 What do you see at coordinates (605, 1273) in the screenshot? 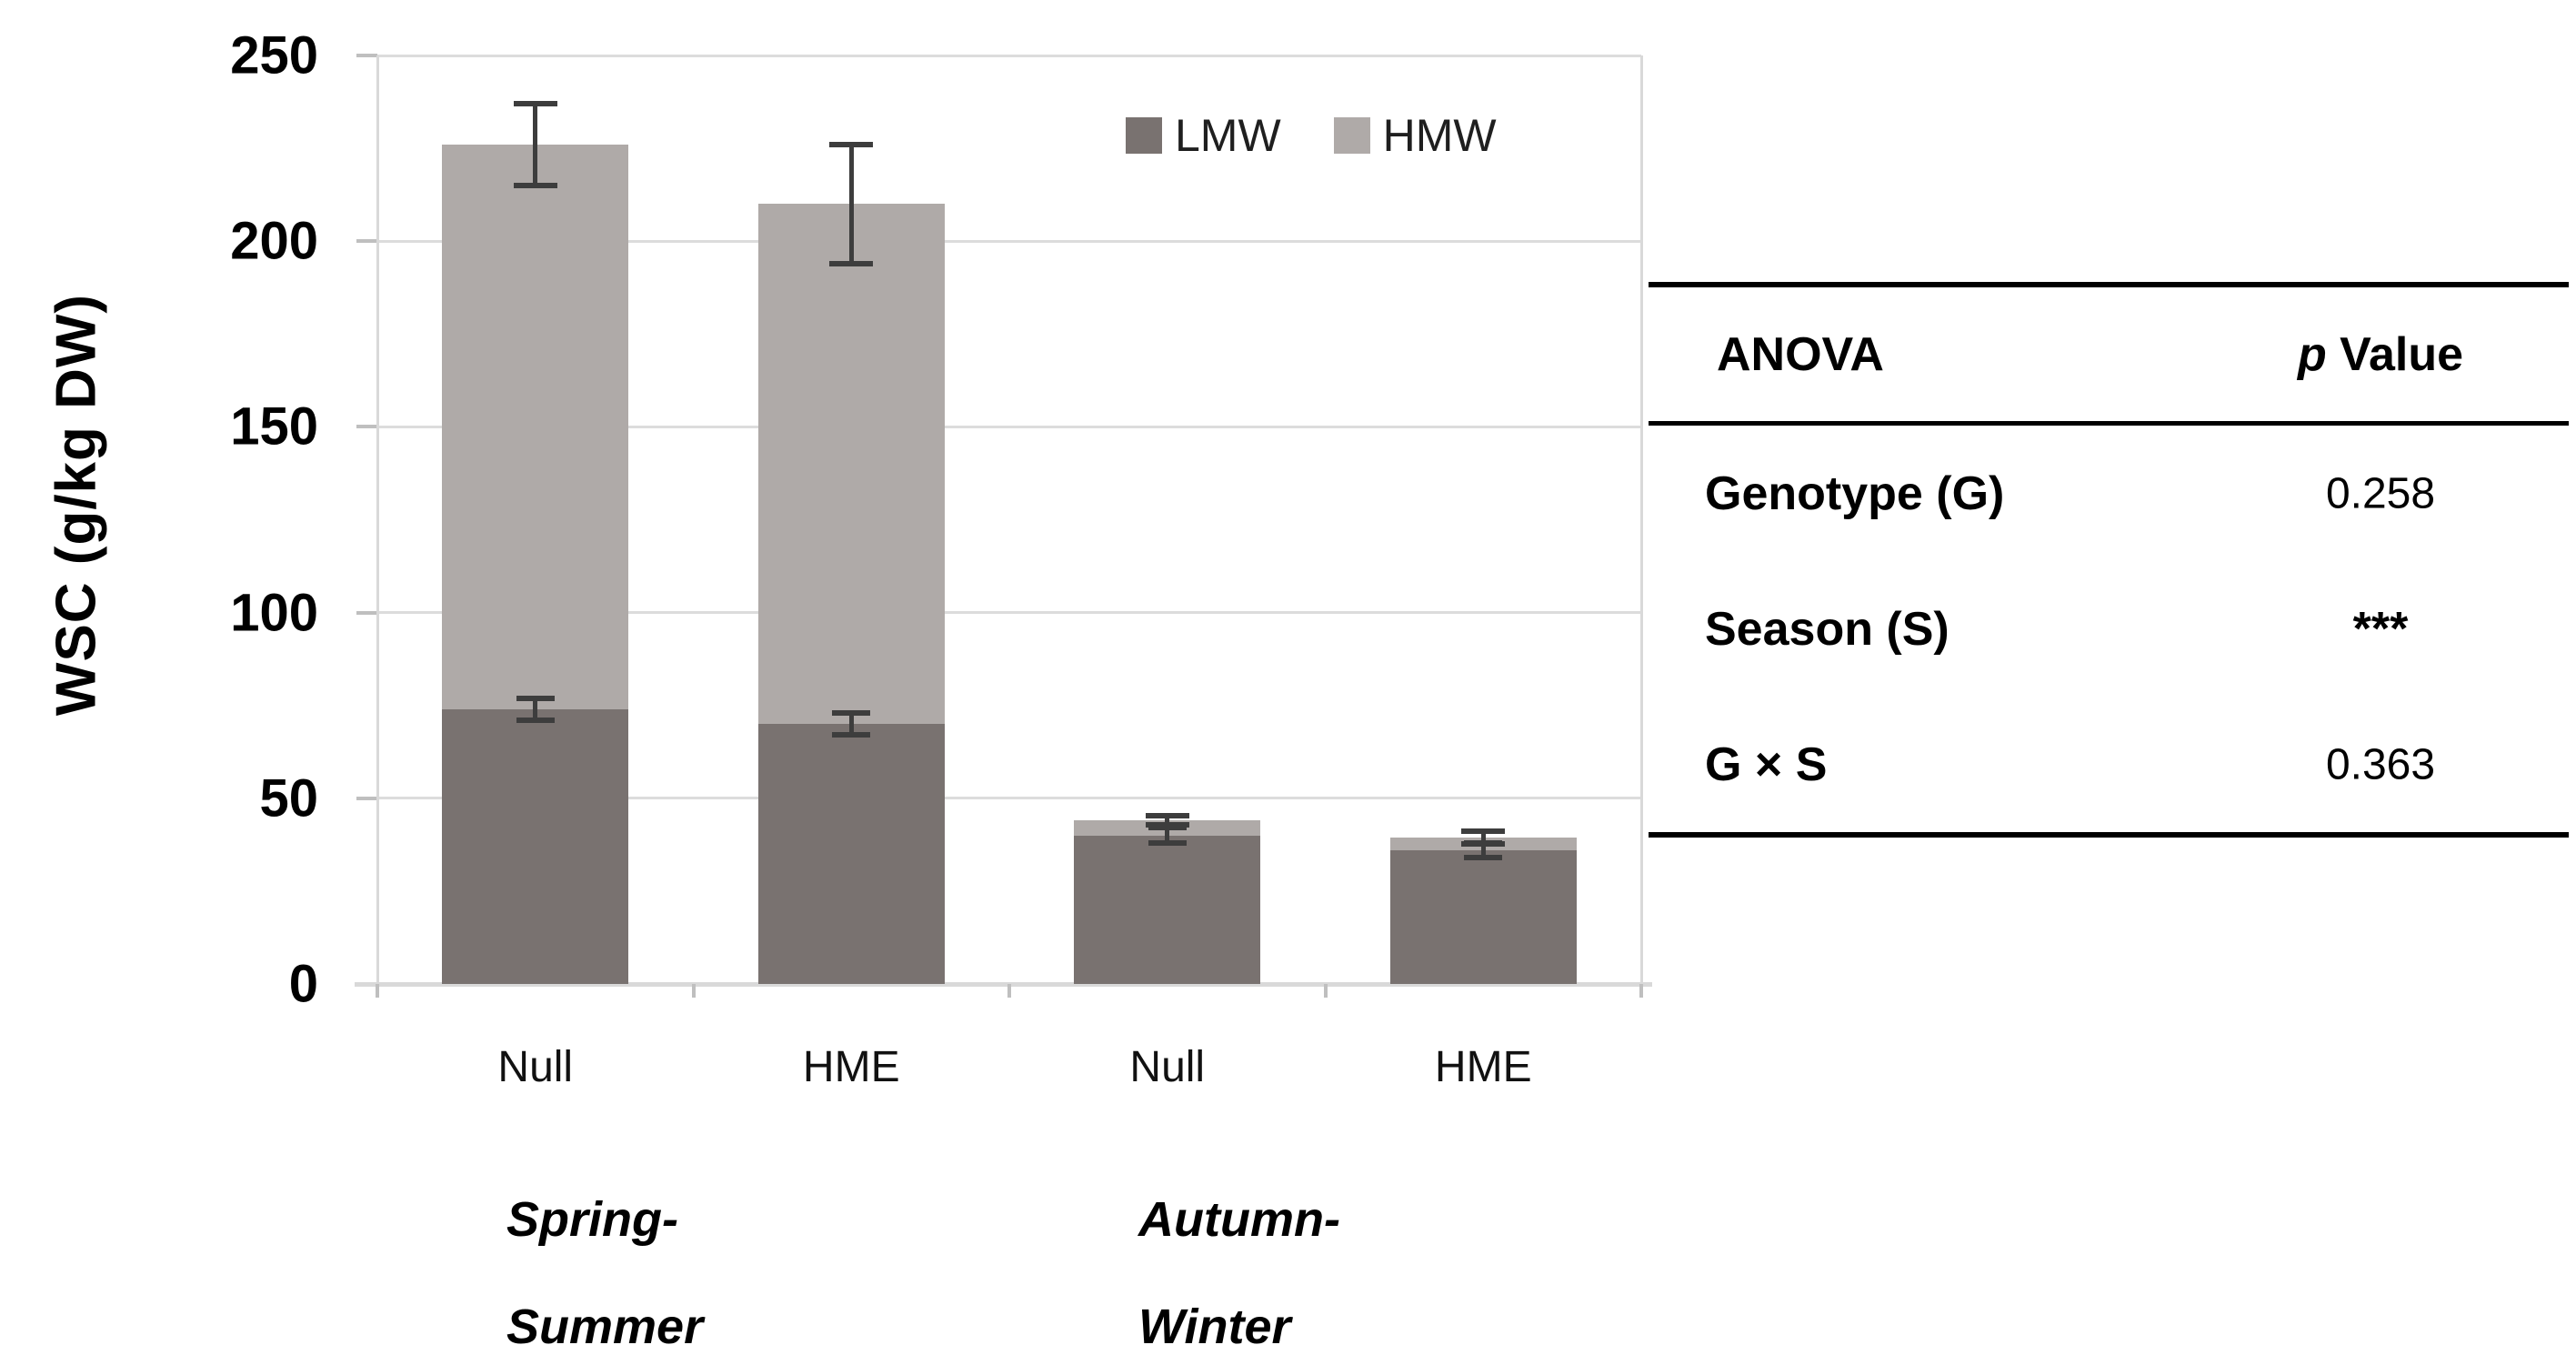
I see `group-label-spring-summer: Spring- Summer` at bounding box center [605, 1273].